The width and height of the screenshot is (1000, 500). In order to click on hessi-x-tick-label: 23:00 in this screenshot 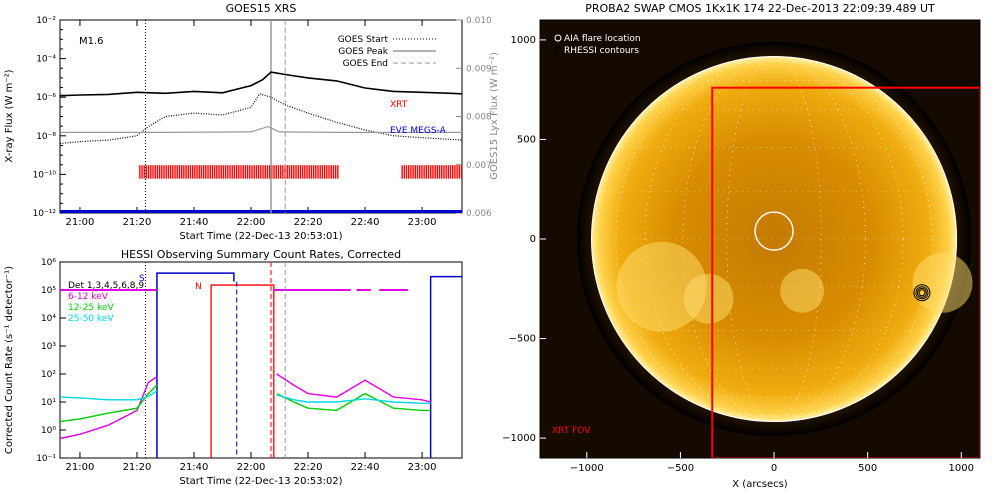, I will do `click(422, 467)`.